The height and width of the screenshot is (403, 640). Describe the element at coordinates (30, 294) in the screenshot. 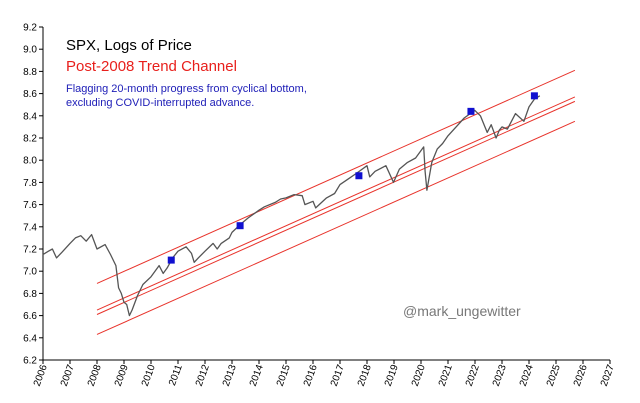

I see `y-tick-label: 6.8` at that location.